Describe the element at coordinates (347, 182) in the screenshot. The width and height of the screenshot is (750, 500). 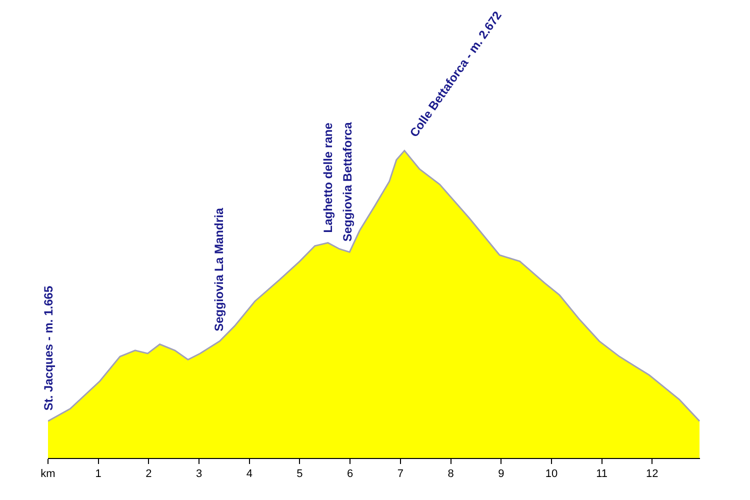
I see `annotation: Seggiovia Bettaforca` at that location.